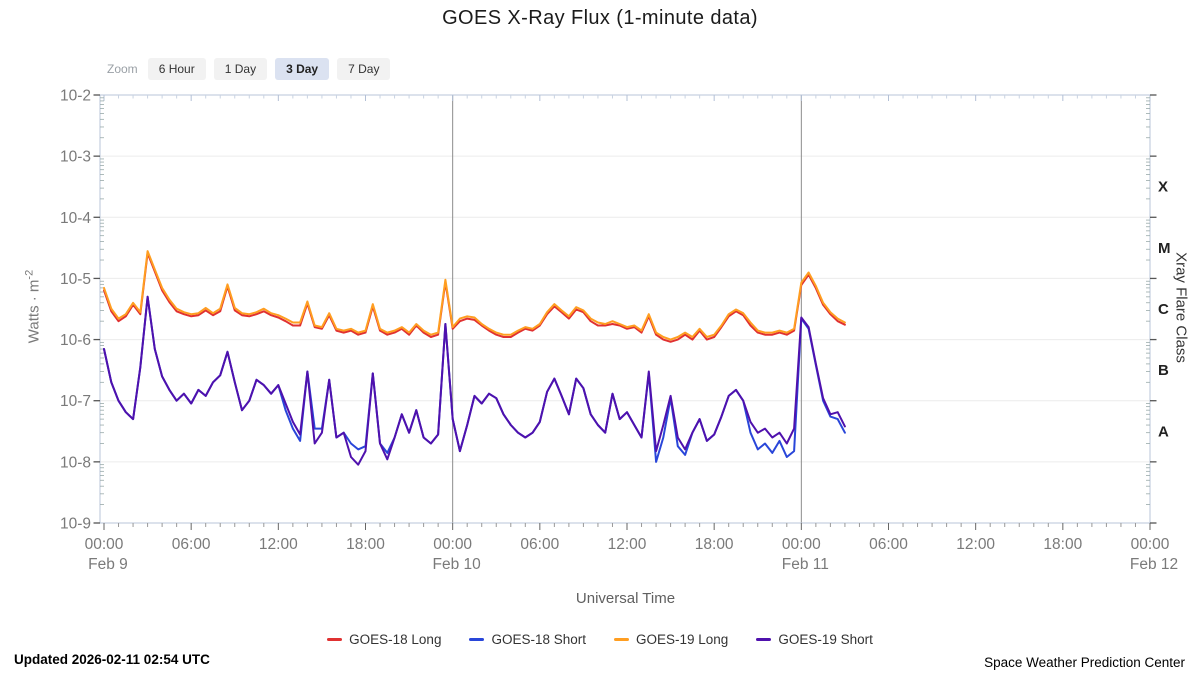 The width and height of the screenshot is (1200, 675). I want to click on x-date-label: Feb 9, so click(108, 564).